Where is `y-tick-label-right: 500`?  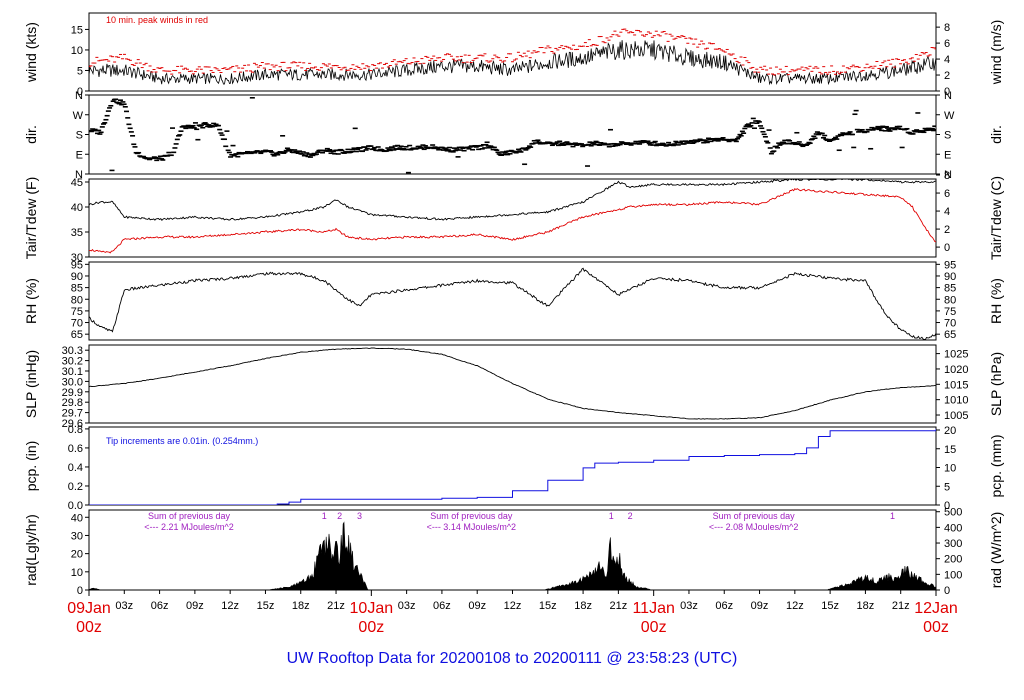 y-tick-label-right: 500 is located at coordinates (953, 513).